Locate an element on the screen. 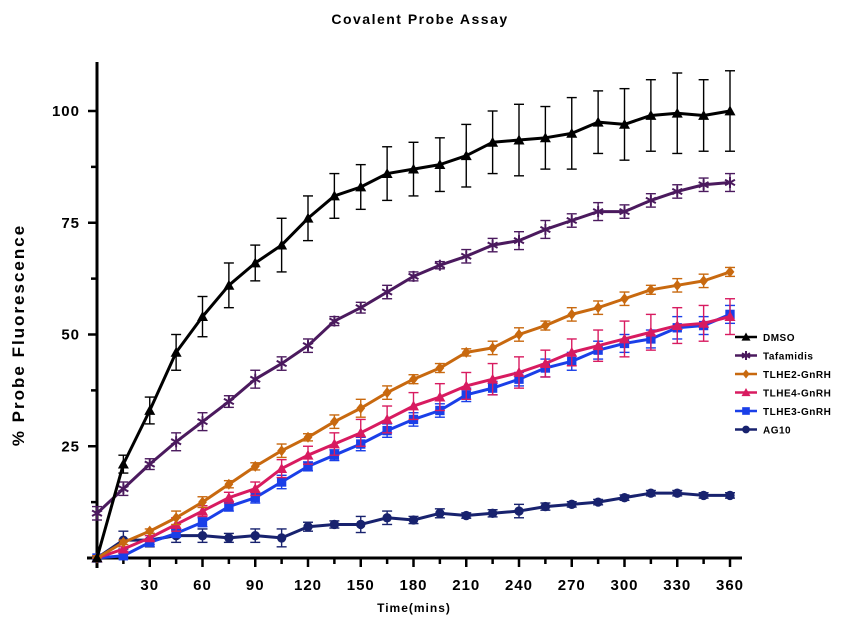  chart-title: Covalent Probe Assay is located at coordinates (419, 19).